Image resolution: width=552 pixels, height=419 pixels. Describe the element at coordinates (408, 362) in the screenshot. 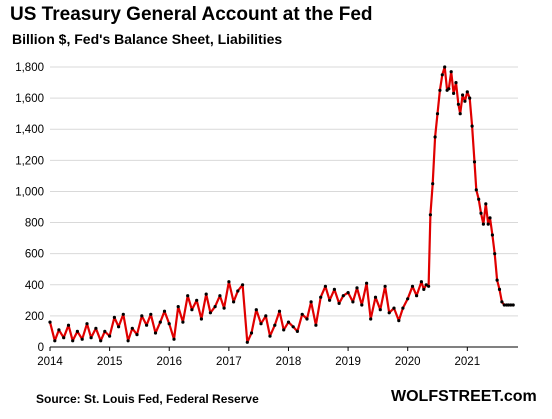

I see `x-tick-label: 2020` at that location.